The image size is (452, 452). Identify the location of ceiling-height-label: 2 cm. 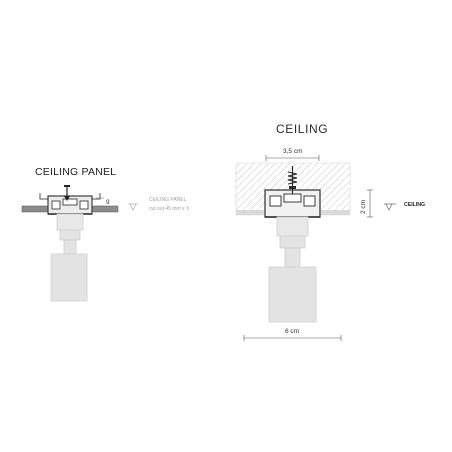
(363, 207).